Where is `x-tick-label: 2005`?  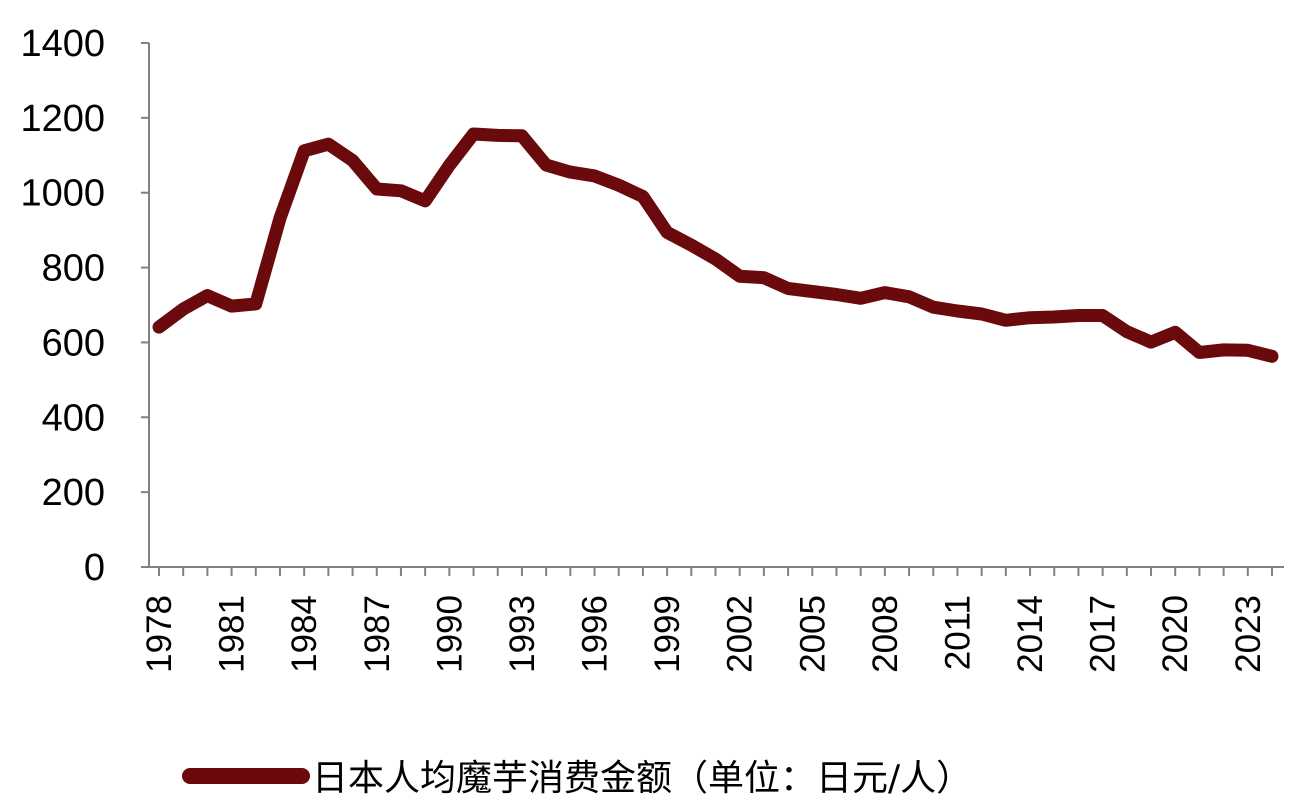 x-tick-label: 2005 is located at coordinates (812, 634).